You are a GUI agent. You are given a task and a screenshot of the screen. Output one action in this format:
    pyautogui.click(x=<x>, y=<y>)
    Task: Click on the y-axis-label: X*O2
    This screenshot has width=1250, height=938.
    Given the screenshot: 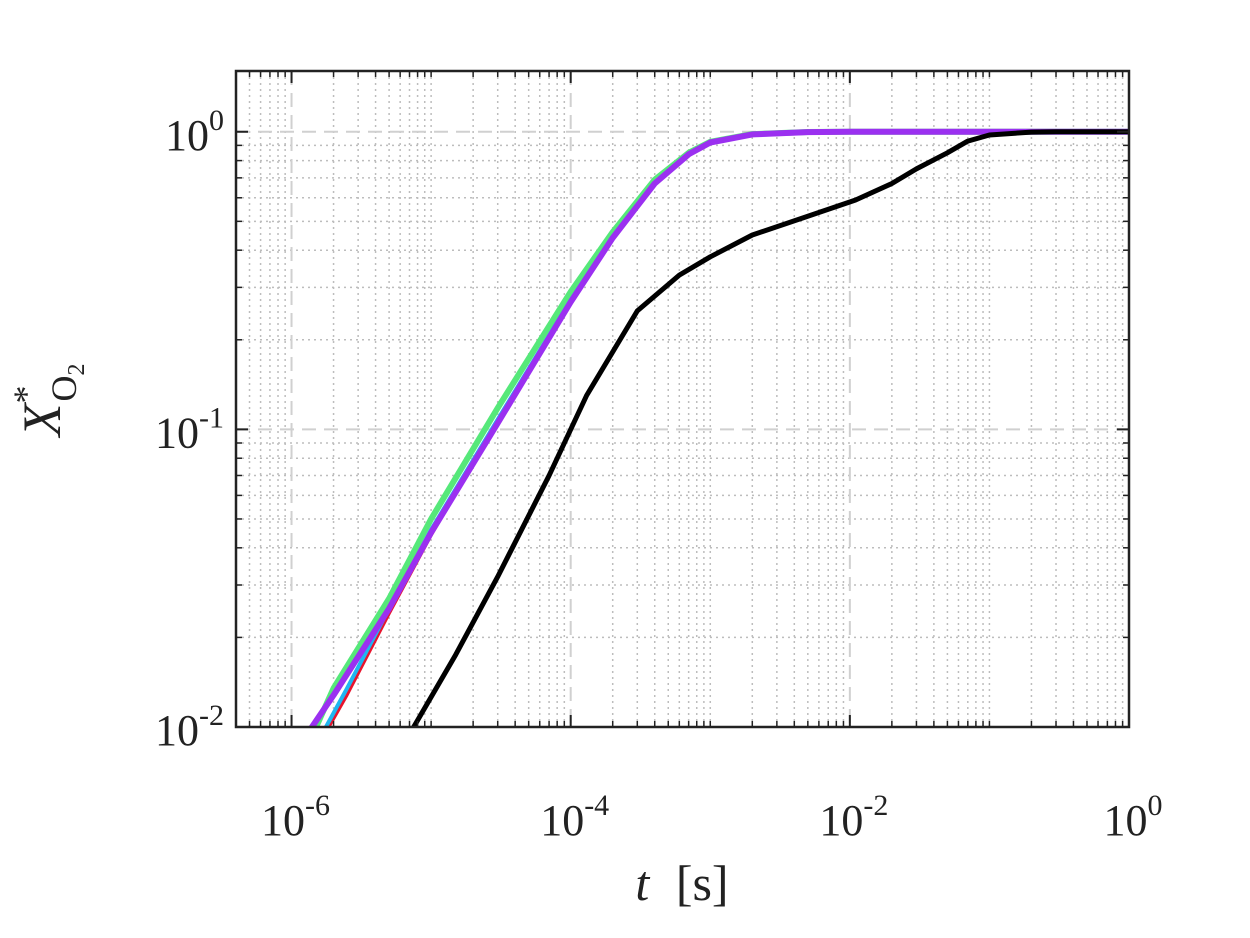 What is the action you would take?
    pyautogui.click(x=48, y=401)
    